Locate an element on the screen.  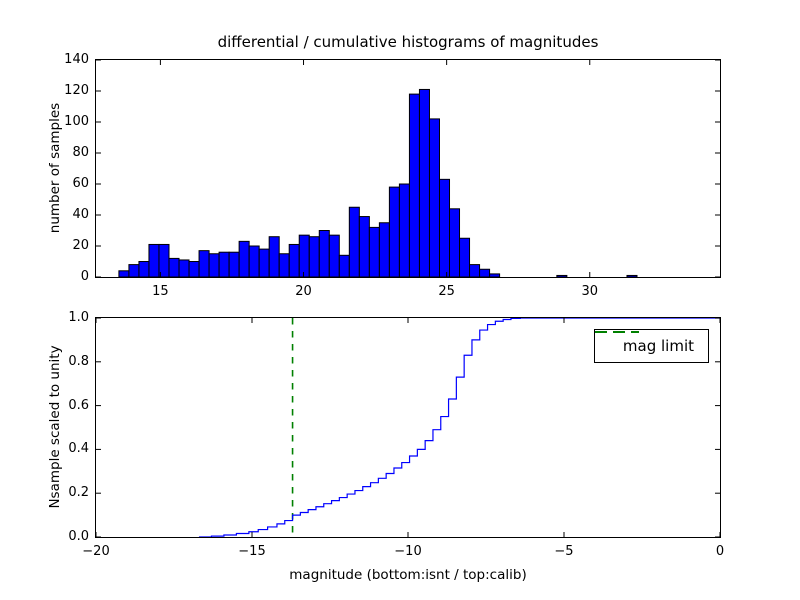
bottom-x-tick-label: 0 is located at coordinates (720, 551).